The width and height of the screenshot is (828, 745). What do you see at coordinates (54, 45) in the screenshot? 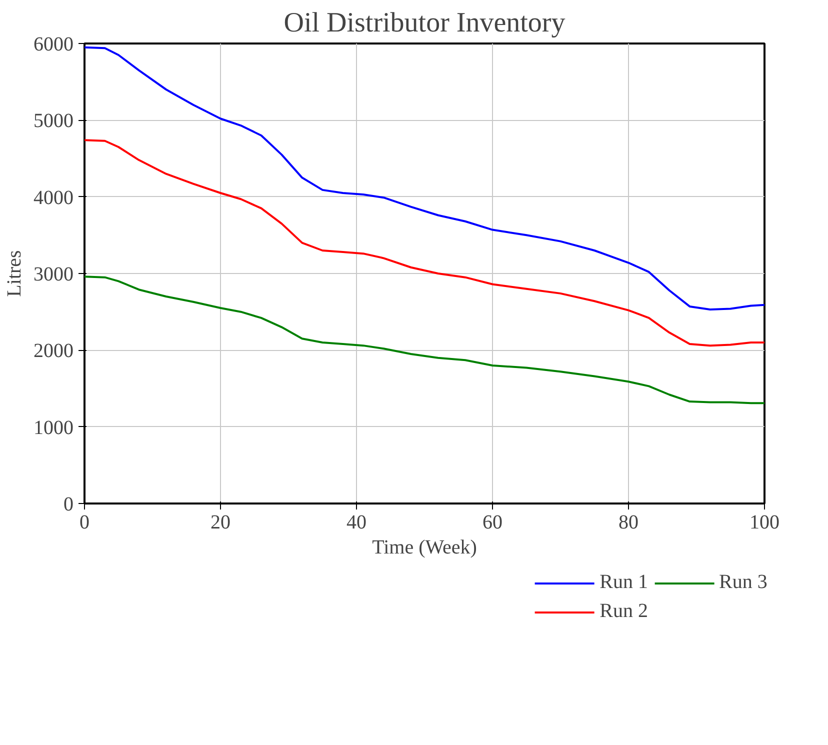
I see `y-tick-label: 6000` at bounding box center [54, 45].